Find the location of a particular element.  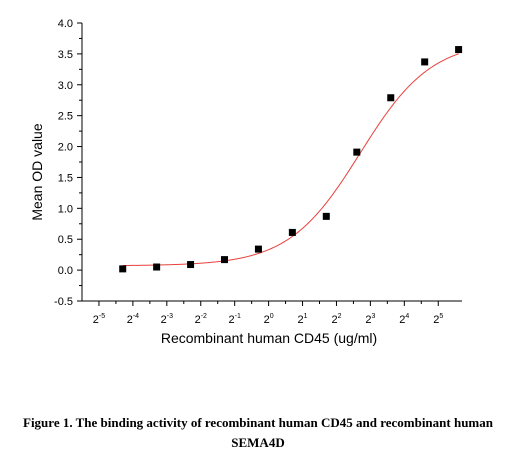

x-tick-label: 21 is located at coordinates (303, 319).